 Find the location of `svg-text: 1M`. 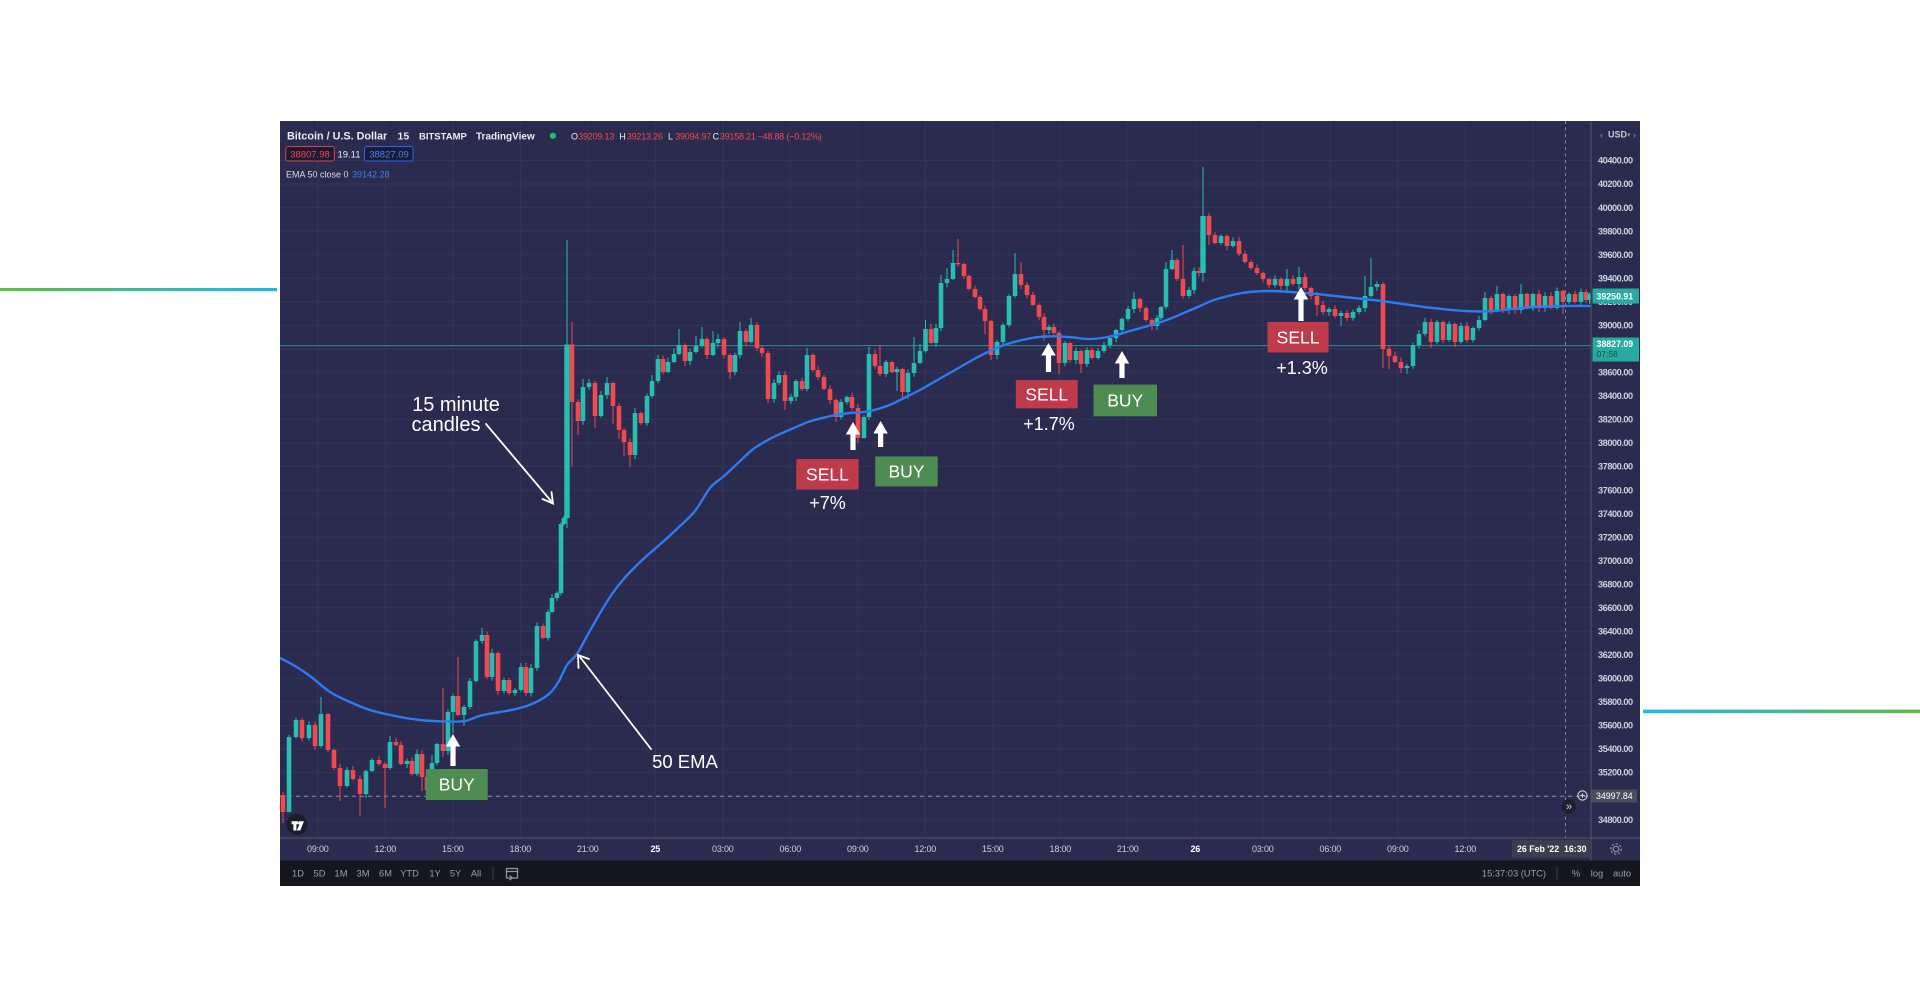

svg-text: 1M is located at coordinates (341, 874).